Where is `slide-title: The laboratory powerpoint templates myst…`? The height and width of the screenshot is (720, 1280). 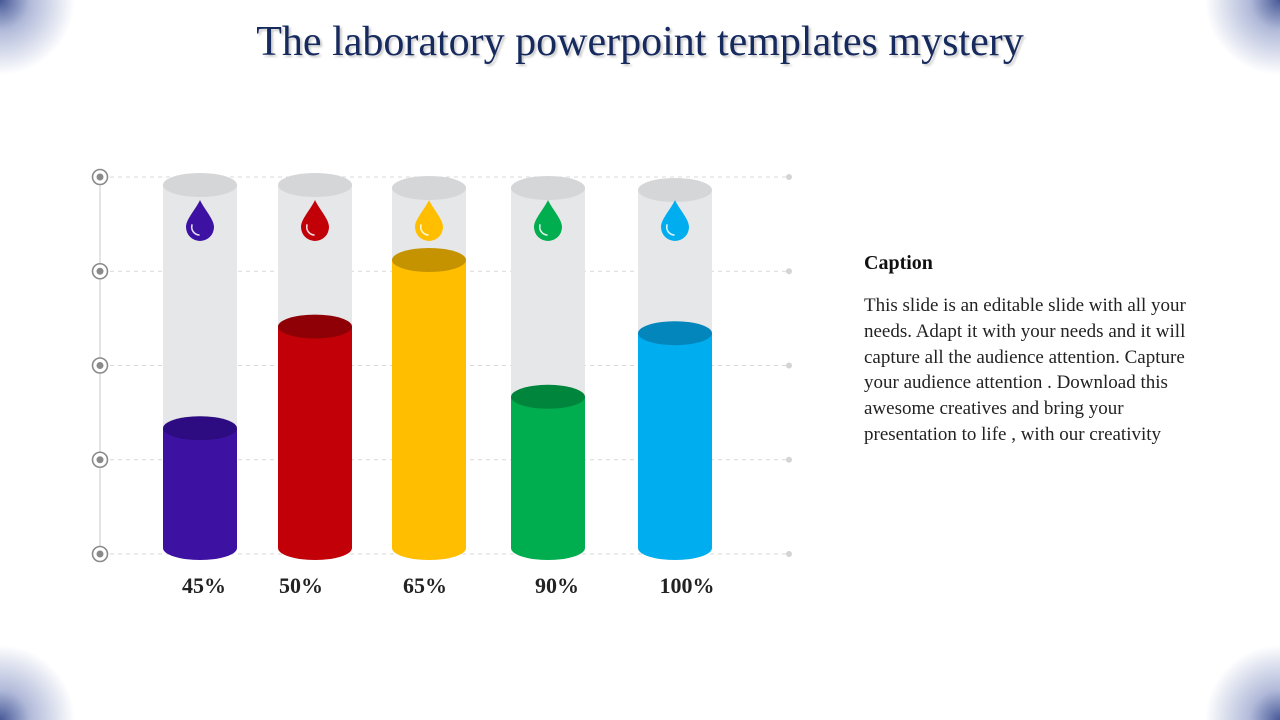 slide-title: The laboratory powerpoint templates myst… is located at coordinates (640, 42).